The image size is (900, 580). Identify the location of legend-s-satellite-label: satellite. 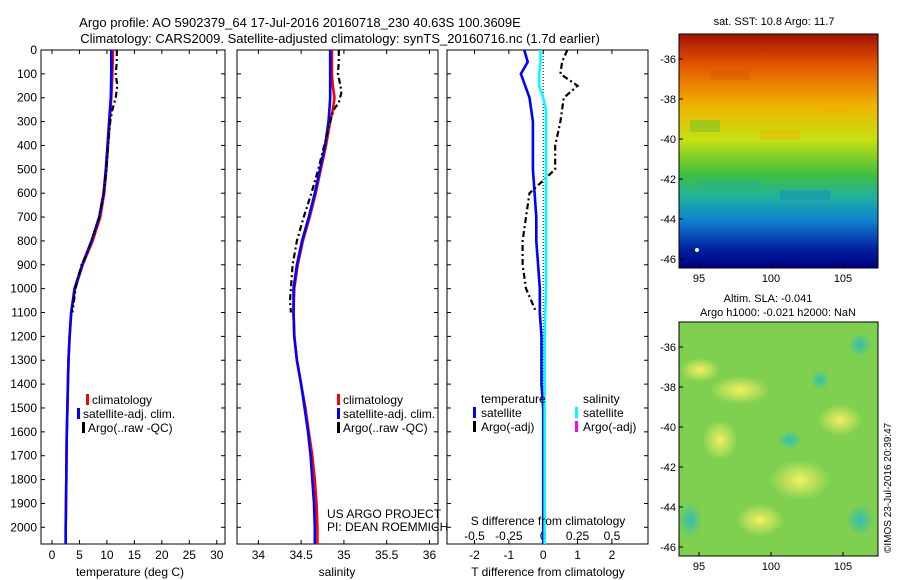
(603, 413).